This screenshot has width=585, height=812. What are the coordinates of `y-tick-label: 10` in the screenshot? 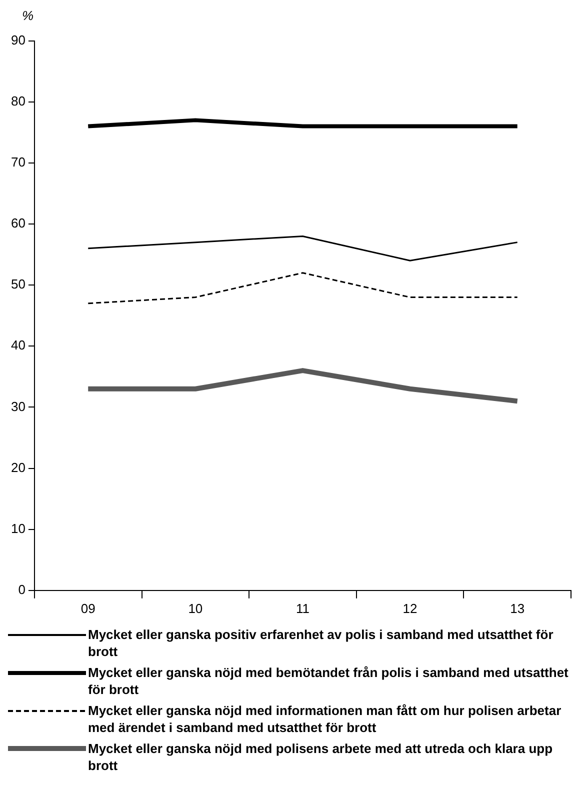 It's located at (18, 528).